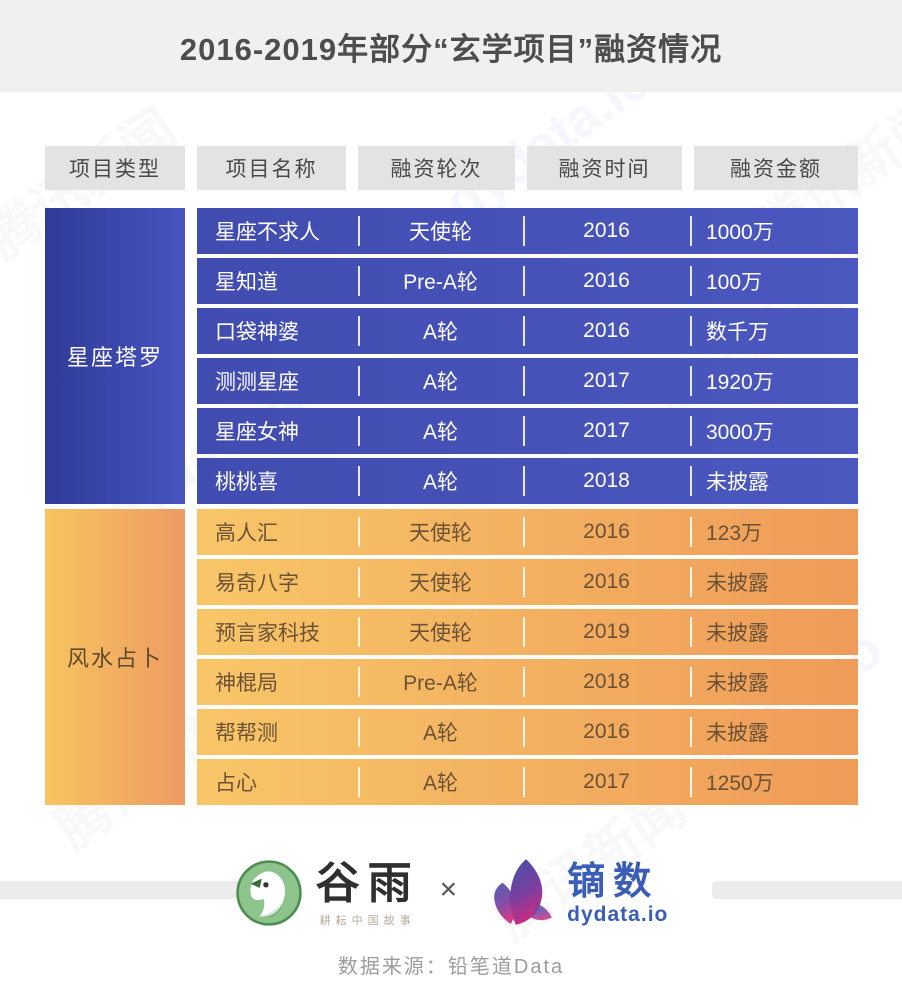  I want to click on table-row: 星知道 Pre-A轮 2016 100万, so click(527, 281).